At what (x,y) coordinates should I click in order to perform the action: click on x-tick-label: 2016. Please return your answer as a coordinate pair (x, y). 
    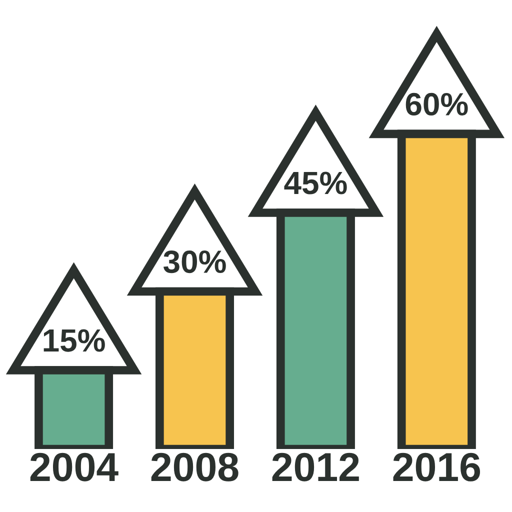
    Looking at the image, I should click on (436, 467).